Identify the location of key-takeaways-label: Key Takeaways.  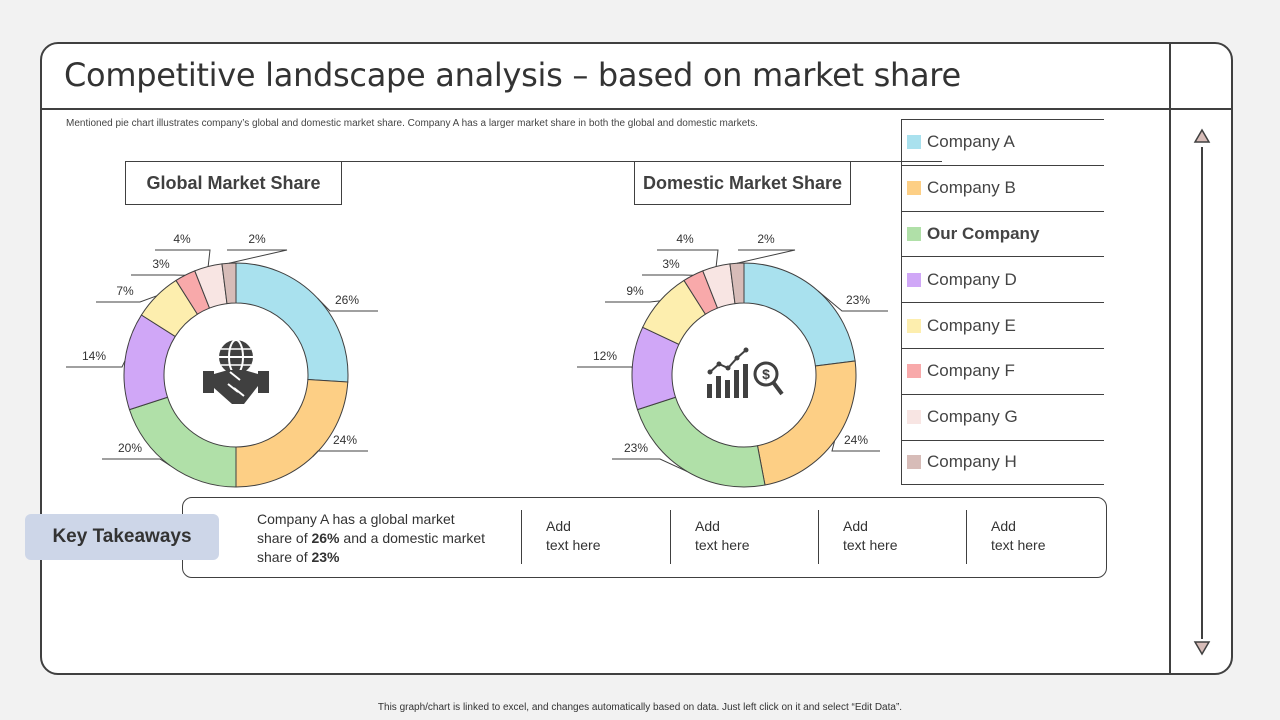
(122, 537).